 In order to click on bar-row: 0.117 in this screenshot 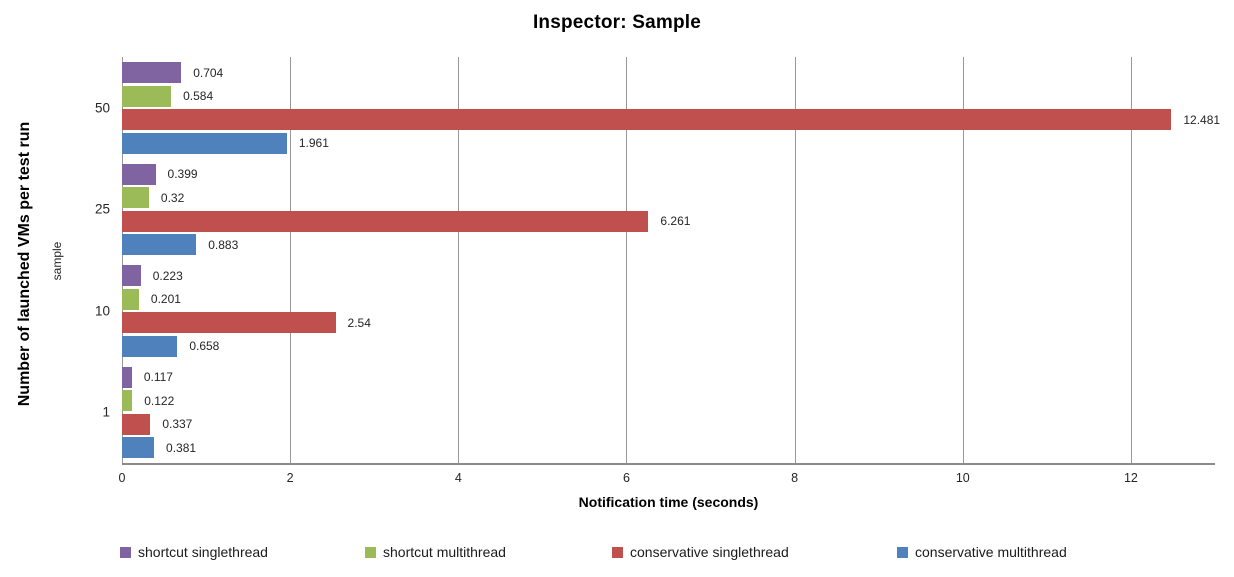, I will do `click(668, 377)`.